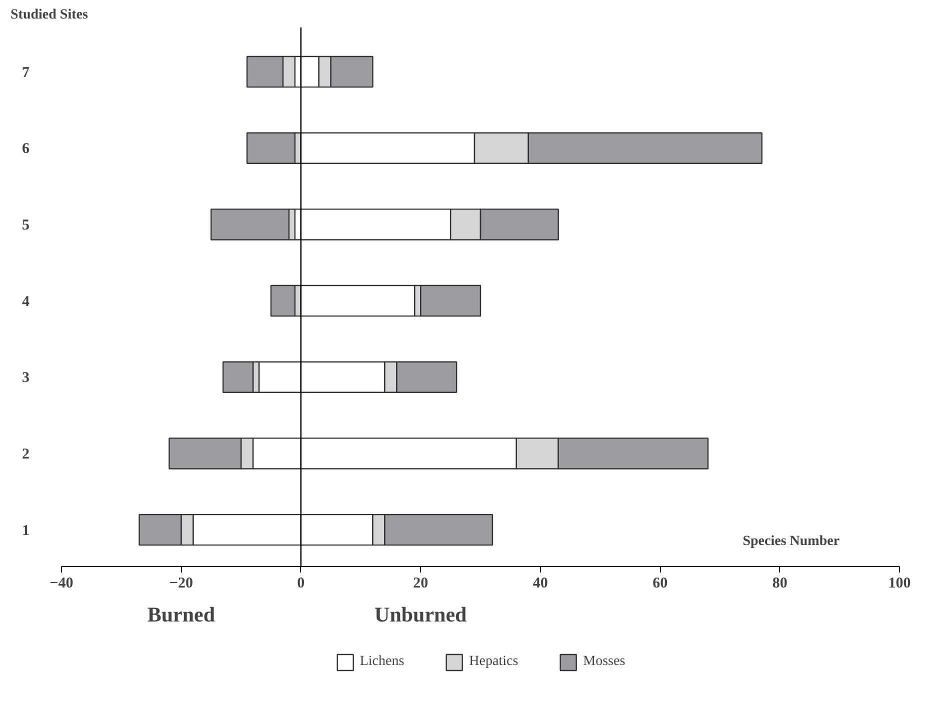  I want to click on y-tick-label: 6, so click(26, 149).